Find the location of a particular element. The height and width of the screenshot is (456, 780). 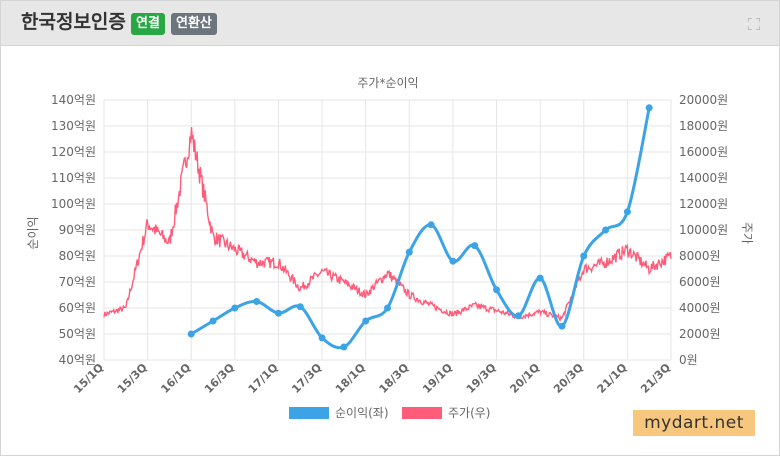

x-tick-label: 19/3Q is located at coordinates (481, 378).